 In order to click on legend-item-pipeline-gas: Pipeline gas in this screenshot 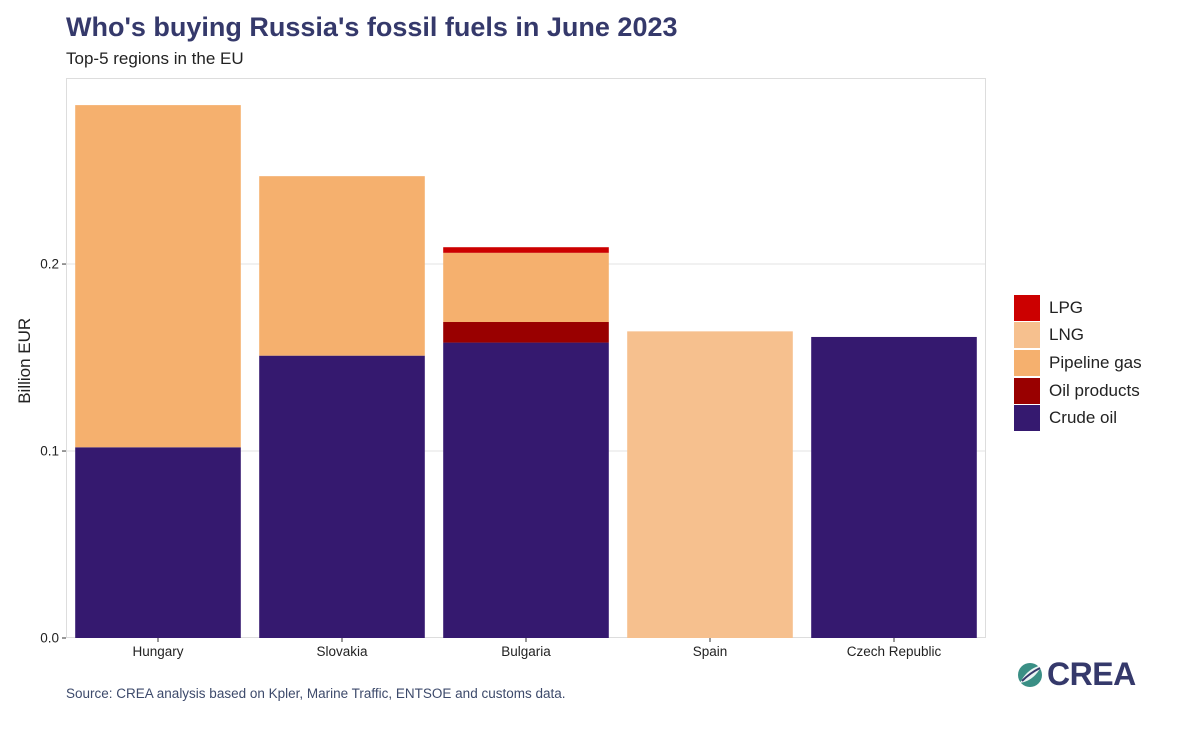, I will do `click(1078, 363)`.